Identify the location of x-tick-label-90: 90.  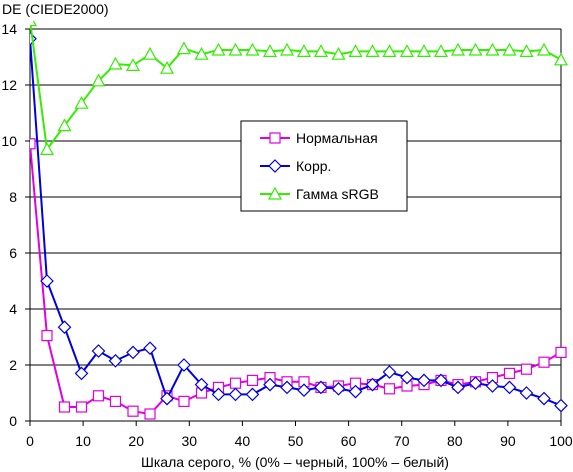
(508, 441).